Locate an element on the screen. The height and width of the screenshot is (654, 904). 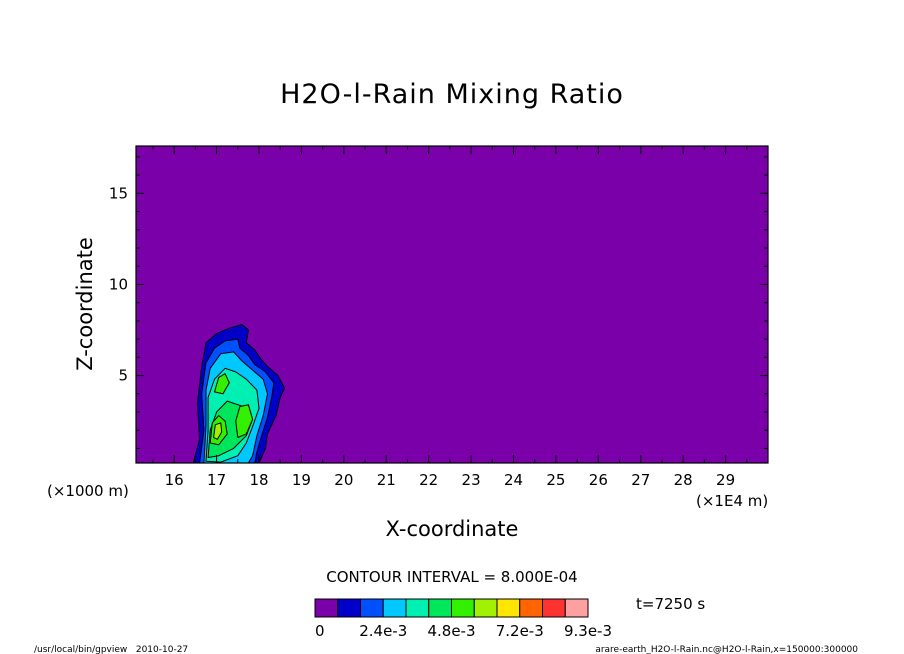
chart-title: H2O-l-Rain Mixing Ratio is located at coordinates (452, 94).